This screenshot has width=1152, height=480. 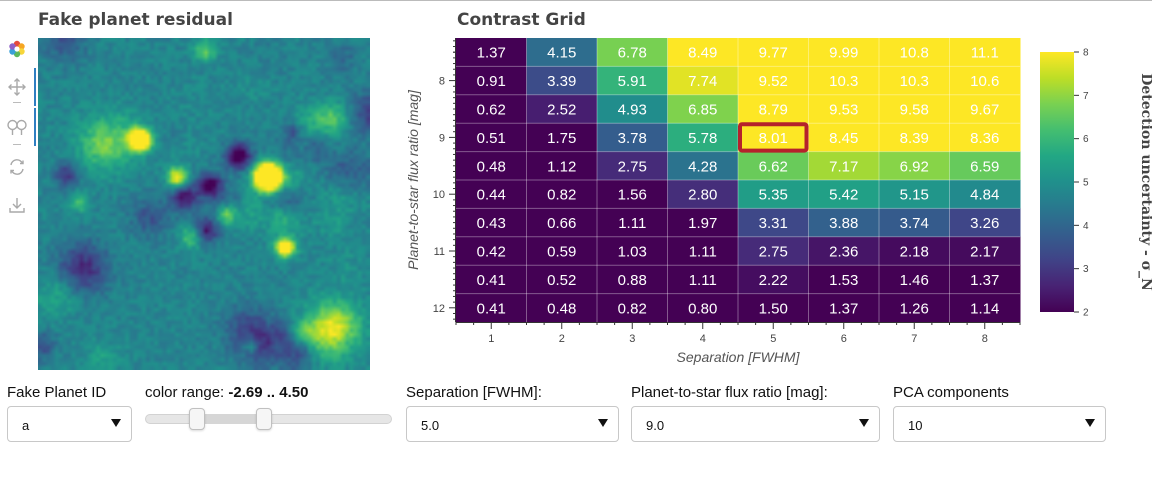 What do you see at coordinates (491, 53) in the screenshot?
I see `heatmap-cell-label: 1.37` at bounding box center [491, 53].